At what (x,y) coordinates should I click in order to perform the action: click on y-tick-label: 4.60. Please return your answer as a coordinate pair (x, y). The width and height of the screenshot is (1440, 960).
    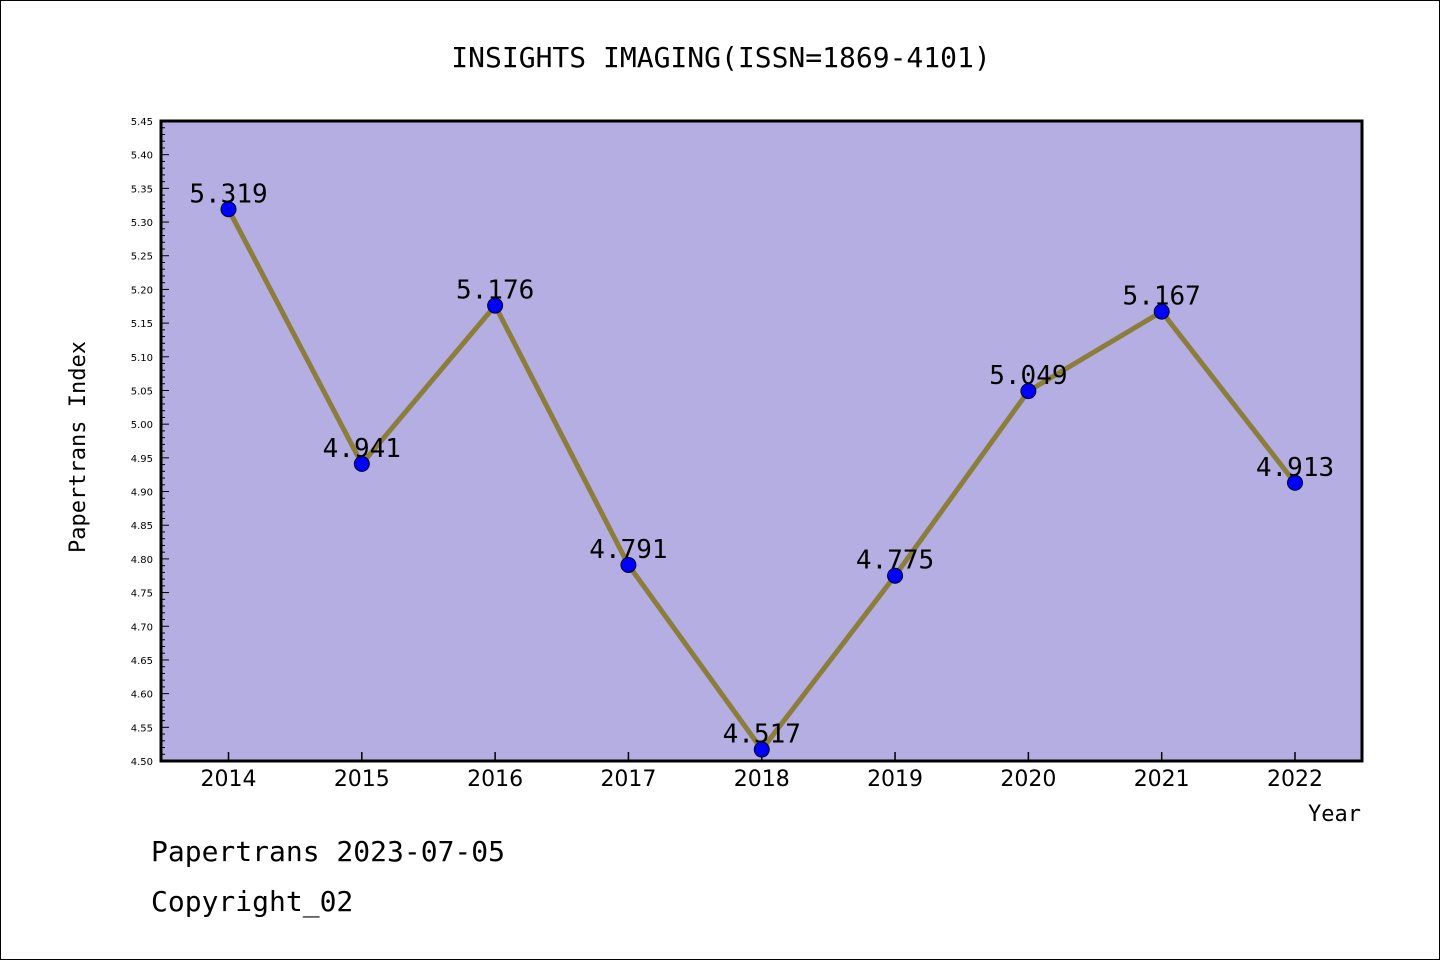
    Looking at the image, I should click on (142, 695).